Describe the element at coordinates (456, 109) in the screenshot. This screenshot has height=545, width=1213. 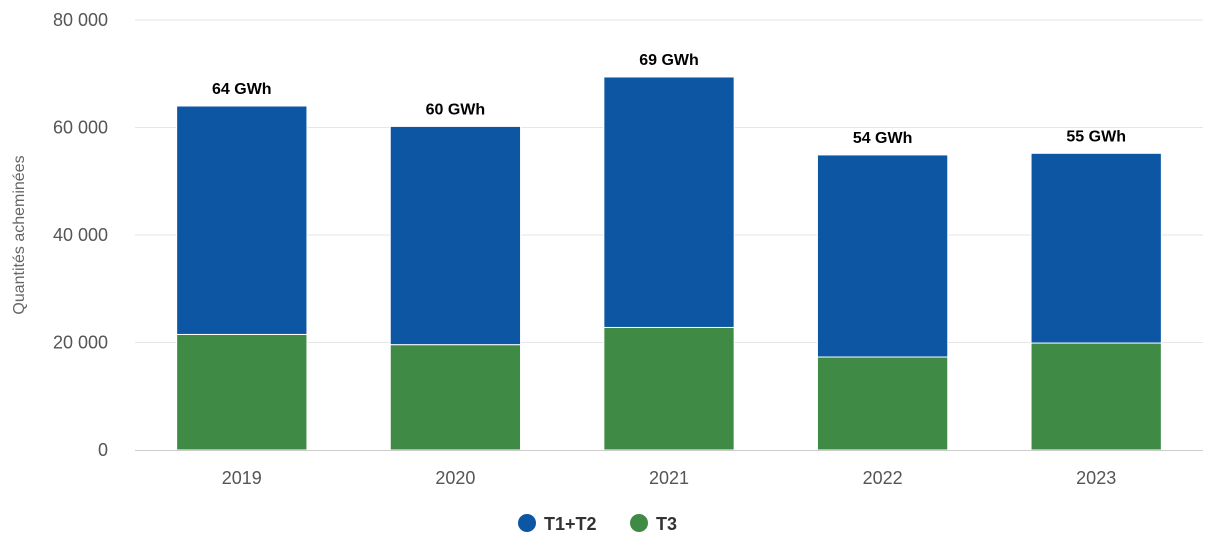
I see `data-label-2020: 60 GWh` at that location.